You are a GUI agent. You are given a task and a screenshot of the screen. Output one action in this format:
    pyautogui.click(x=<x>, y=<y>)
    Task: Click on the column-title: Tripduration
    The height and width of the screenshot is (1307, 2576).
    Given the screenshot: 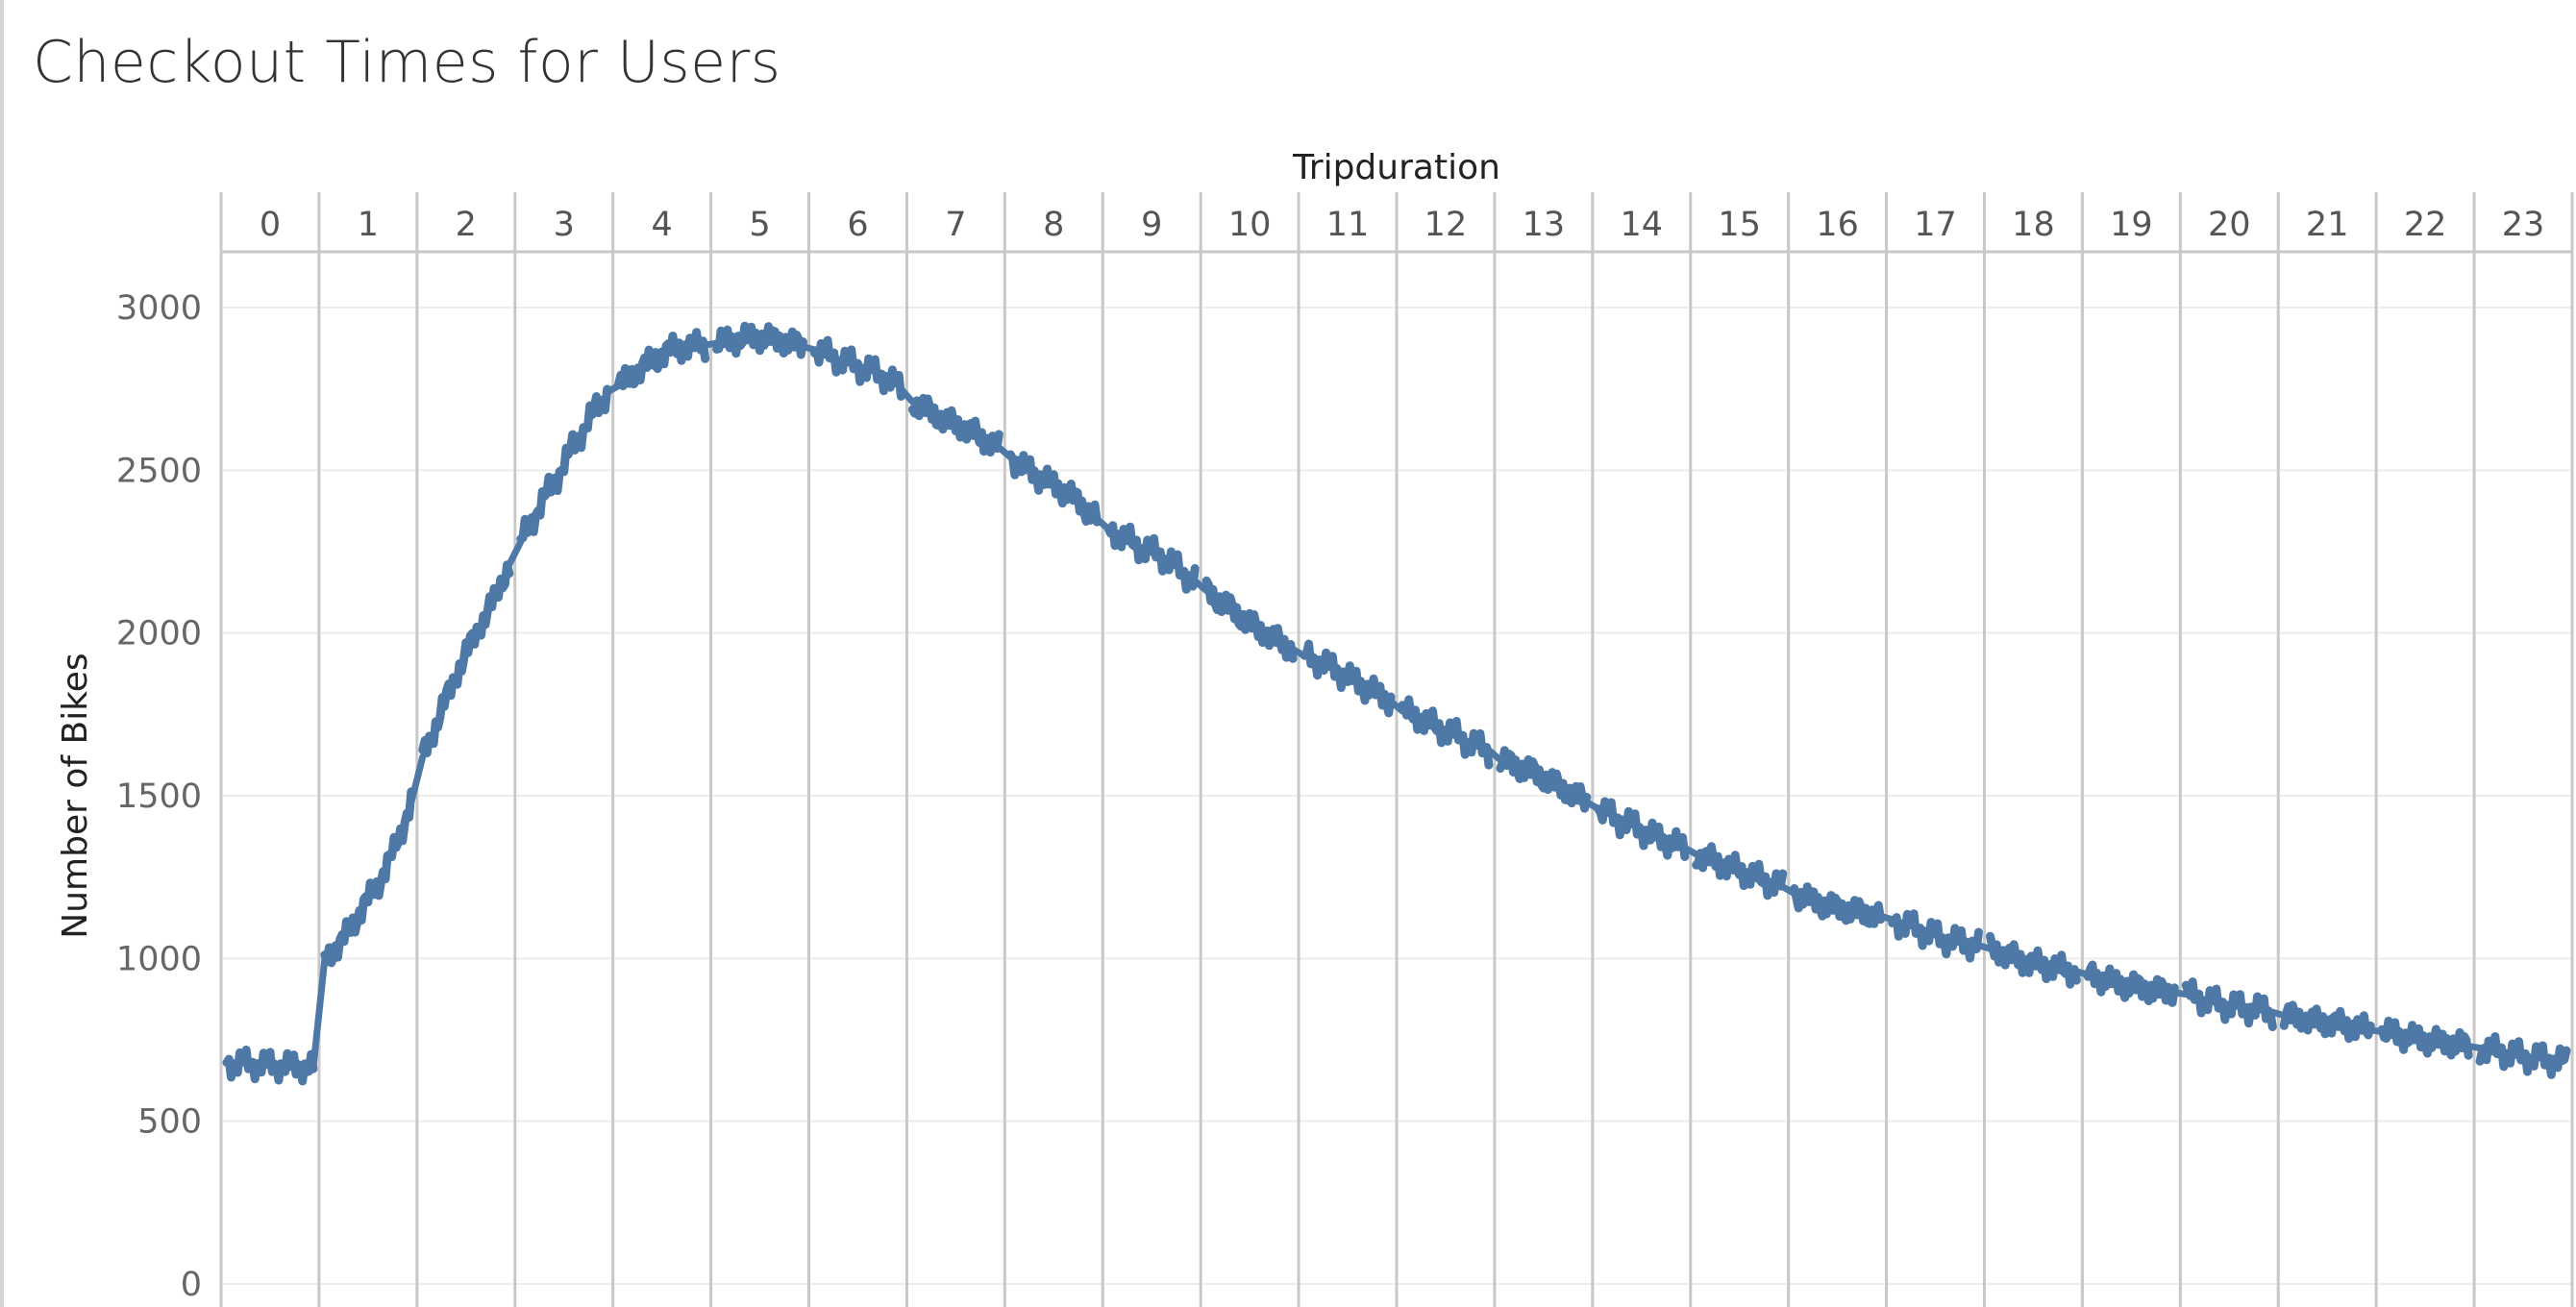 What is the action you would take?
    pyautogui.click(x=1396, y=167)
    